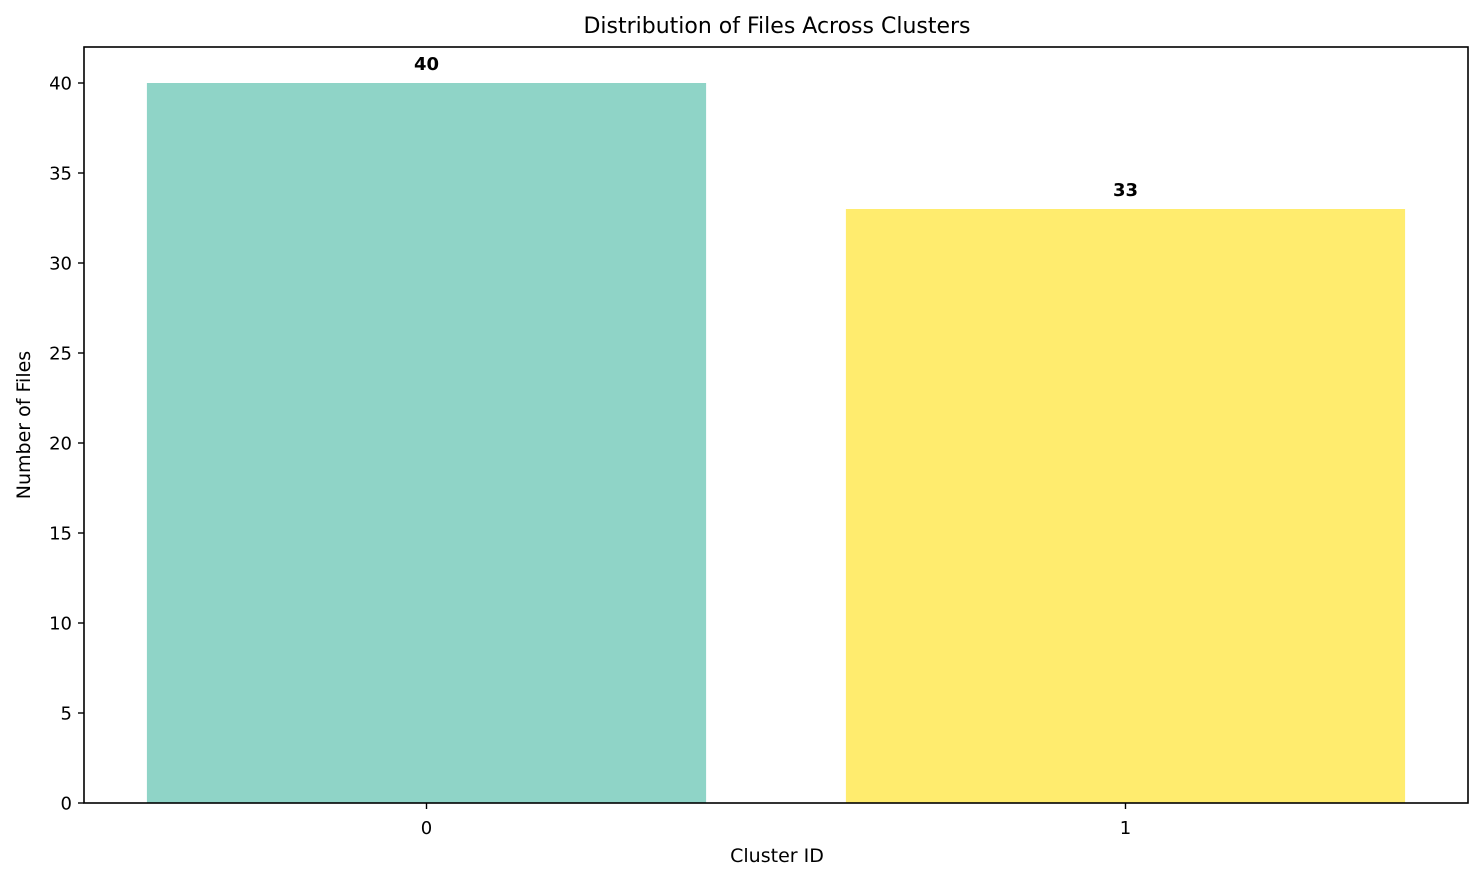  What do you see at coordinates (60, 264) in the screenshot?
I see `y-tick-label: 30` at bounding box center [60, 264].